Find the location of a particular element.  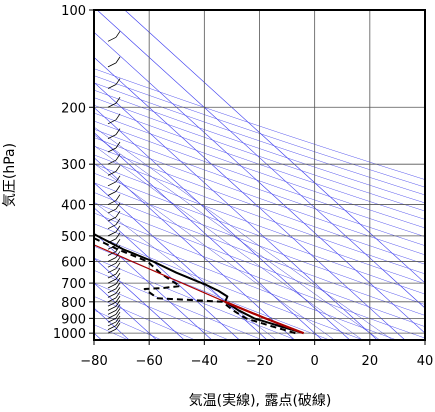

y-axis-title: 気圧(hPa) is located at coordinates (10, 175).